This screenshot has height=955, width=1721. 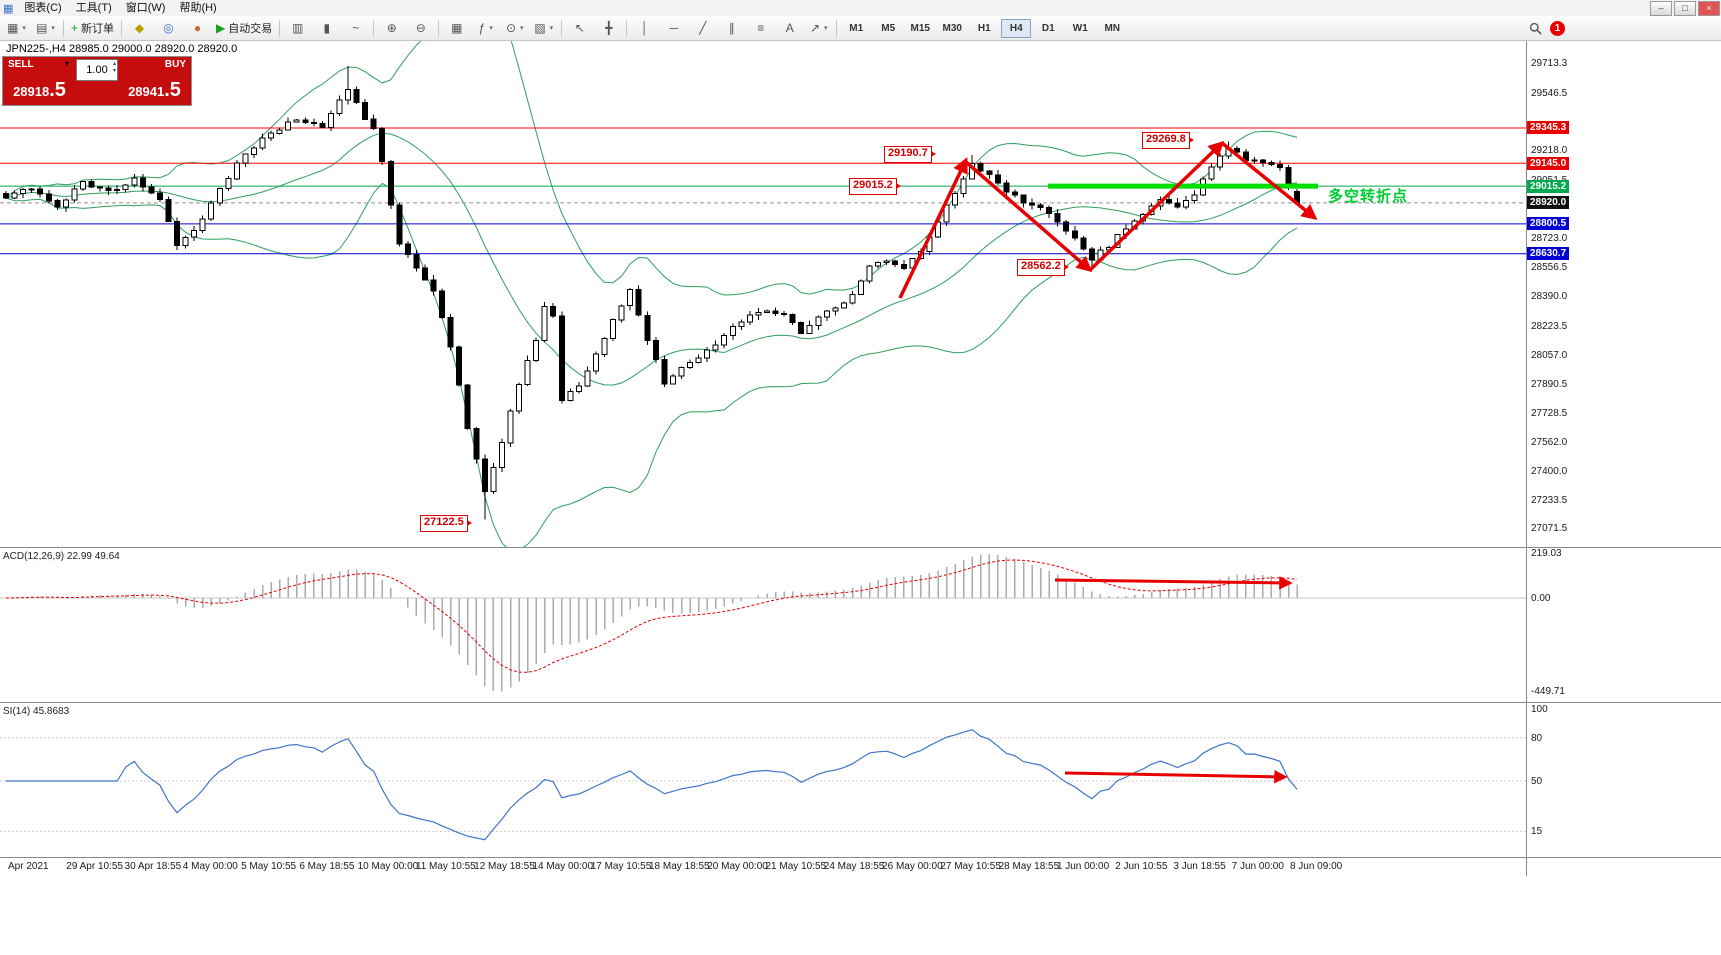 I want to click on arrows-icon: ↗, so click(x=815, y=28).